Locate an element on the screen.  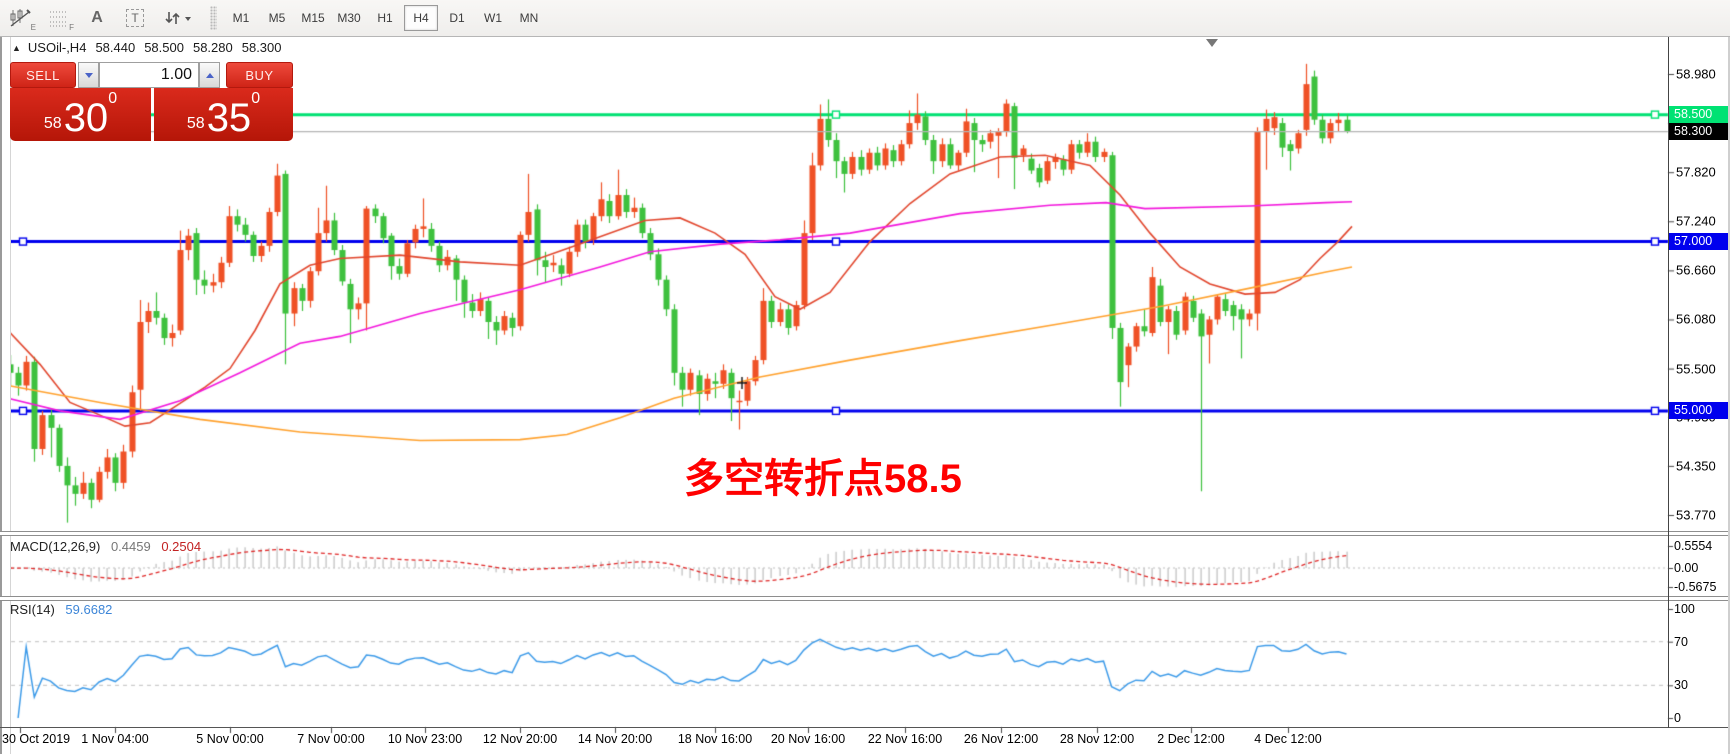
ohlc-high: 58.500 is located at coordinates (164, 47).